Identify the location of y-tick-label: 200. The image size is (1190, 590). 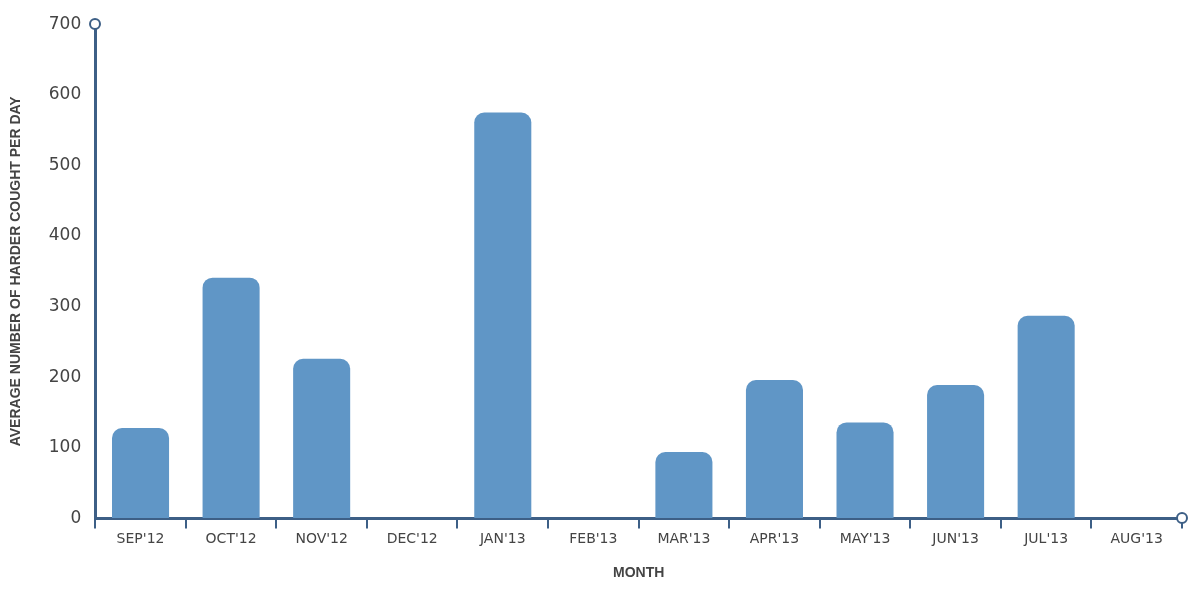
(65, 375).